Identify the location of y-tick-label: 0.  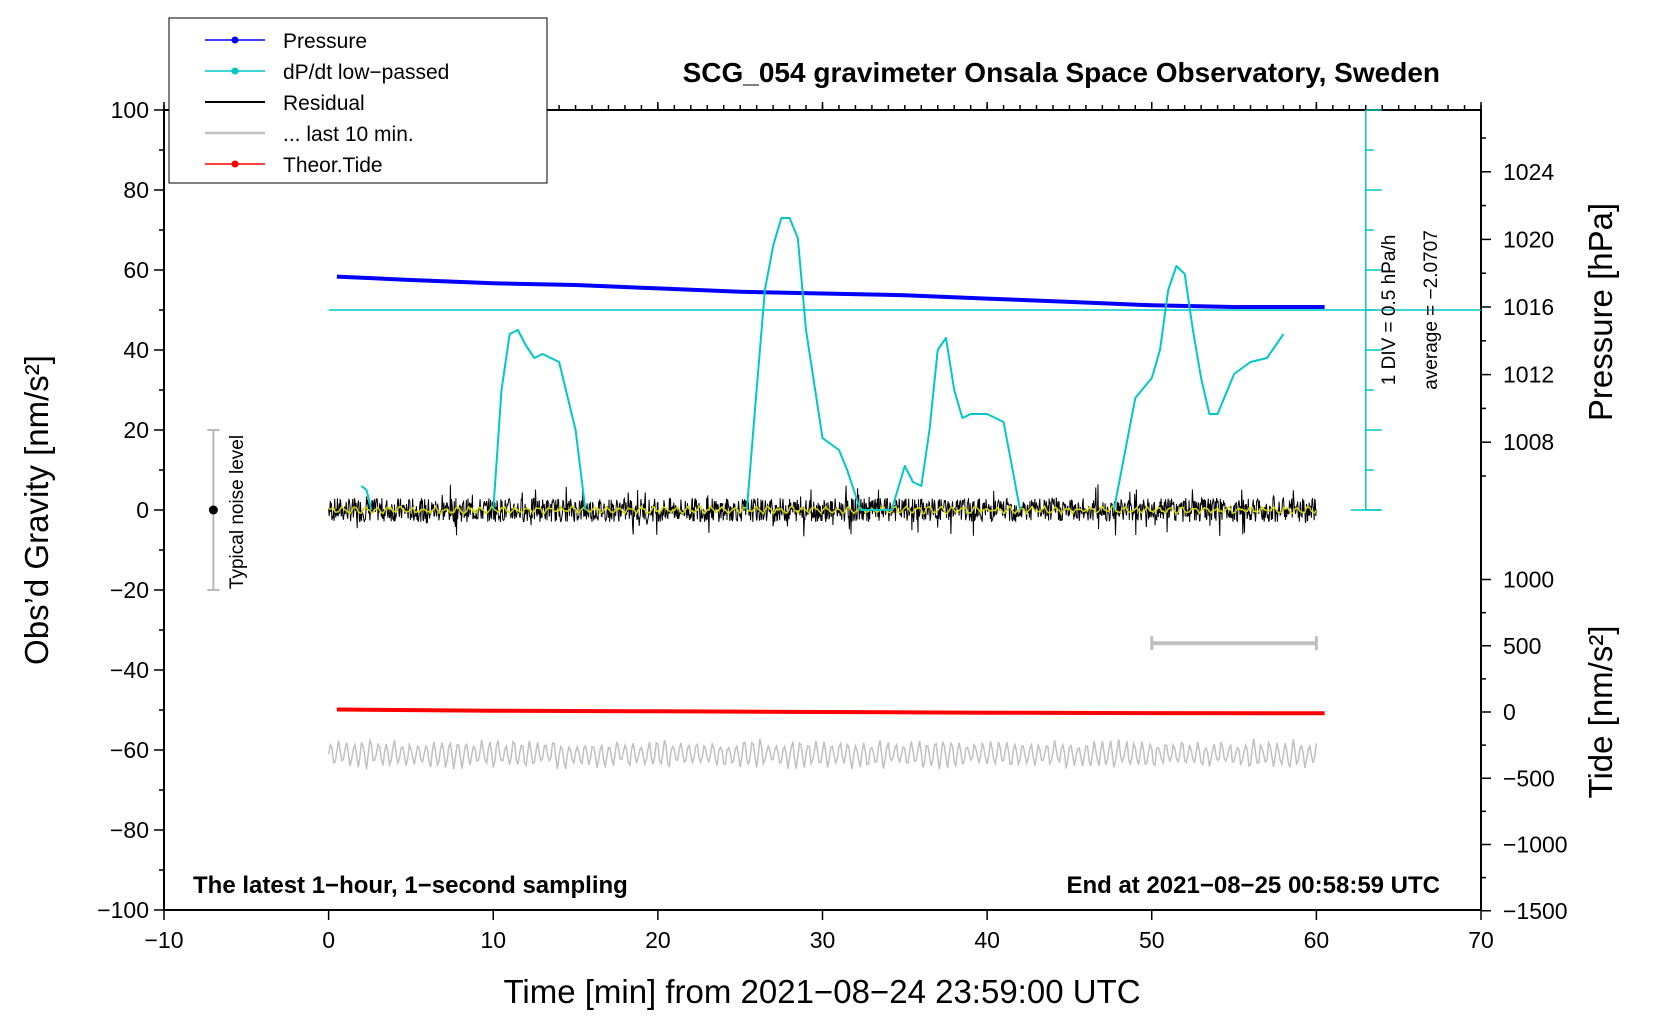
(142, 510).